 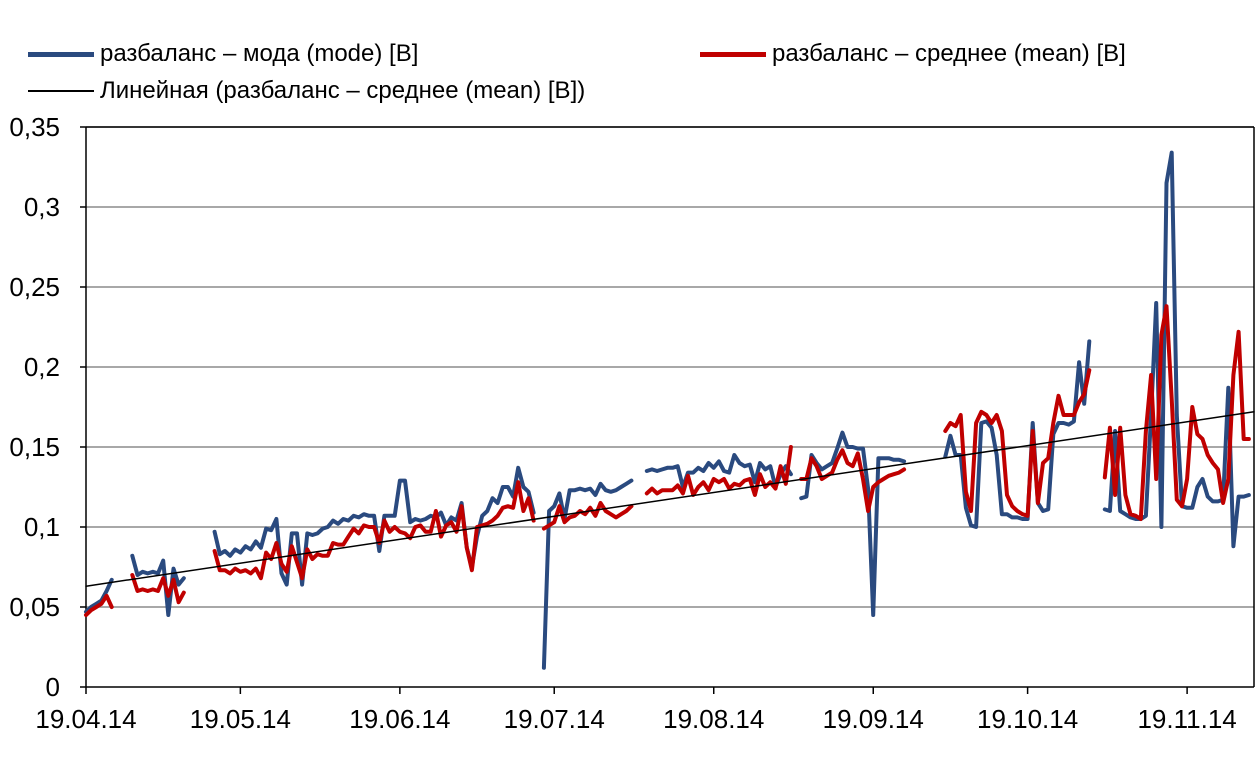 I want to click on legend-item-mean: разбаланс – среднее (mean) [В], so click(x=913, y=54).